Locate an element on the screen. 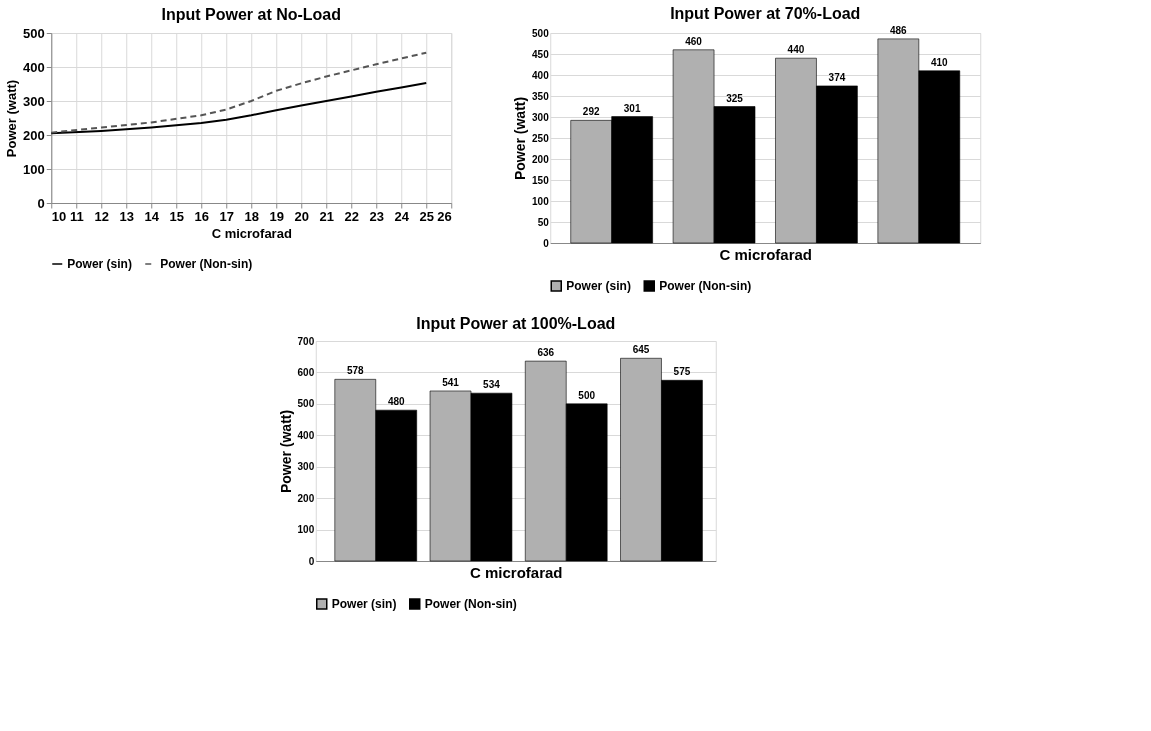 The image size is (1151, 731). data-label: 292 is located at coordinates (591, 112).